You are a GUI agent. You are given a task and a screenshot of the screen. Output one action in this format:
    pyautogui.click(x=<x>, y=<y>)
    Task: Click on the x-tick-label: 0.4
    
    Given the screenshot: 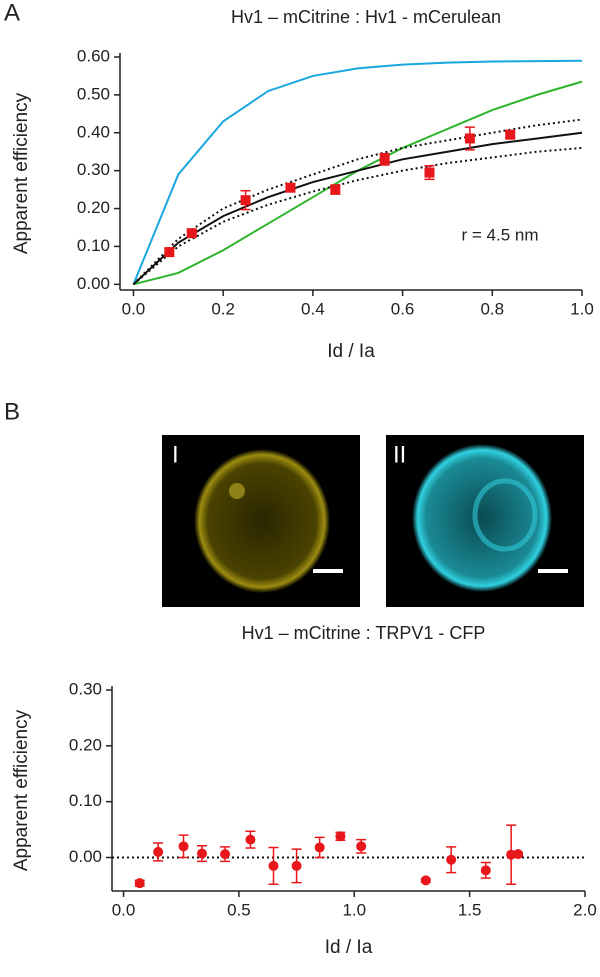 What is the action you would take?
    pyautogui.click(x=313, y=308)
    